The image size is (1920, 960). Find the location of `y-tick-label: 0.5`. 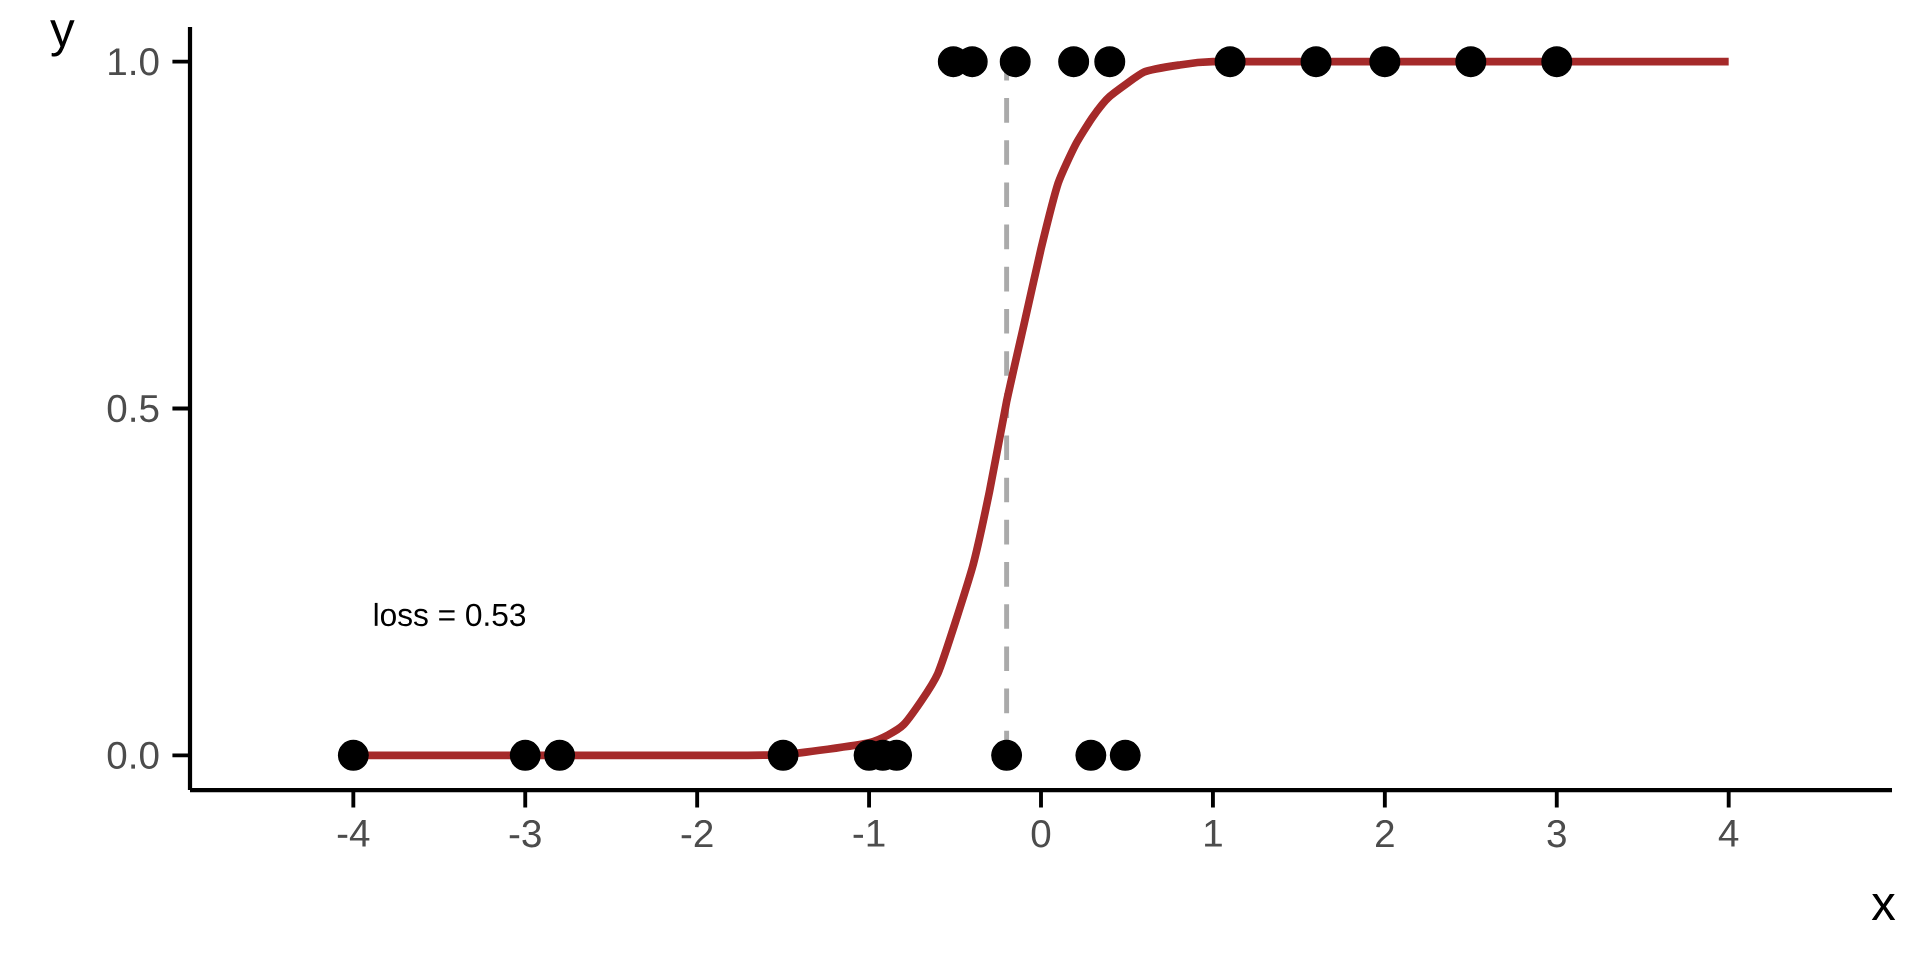

y-tick-label: 0.5 is located at coordinates (133, 408).